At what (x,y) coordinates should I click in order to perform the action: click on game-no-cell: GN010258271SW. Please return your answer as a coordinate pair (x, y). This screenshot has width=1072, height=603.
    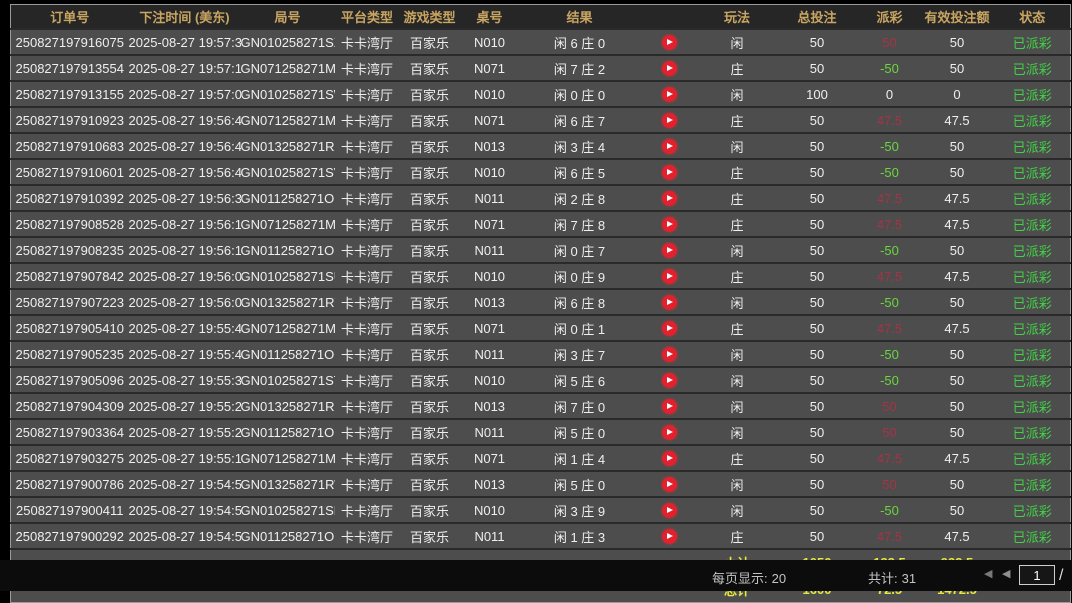
    Looking at the image, I should click on (287, 94).